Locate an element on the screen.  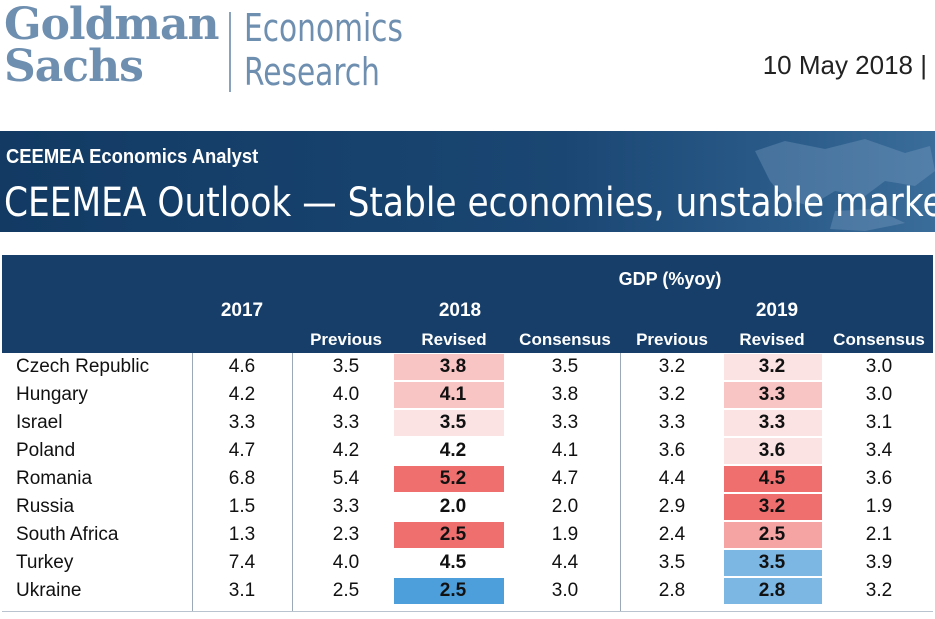
subheader-revised-2018: Revised is located at coordinates (454, 339).